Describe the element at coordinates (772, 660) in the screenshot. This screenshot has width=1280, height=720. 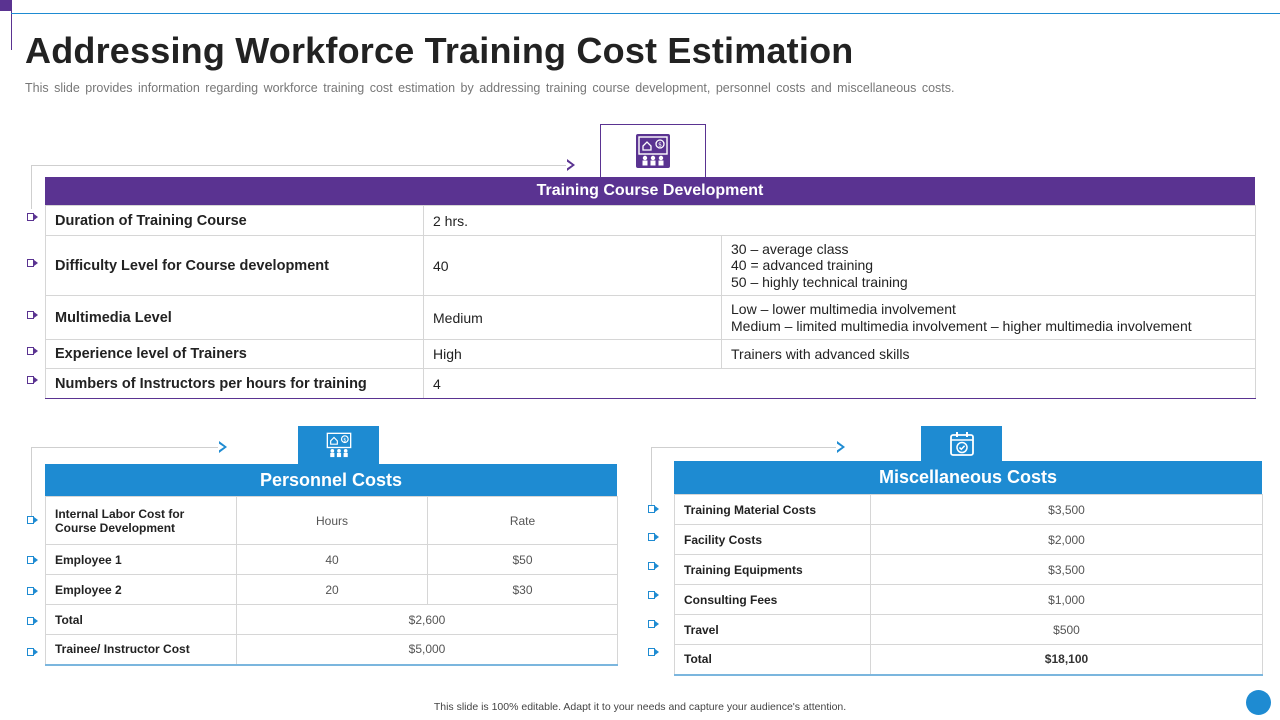
I see `misc-total-label: Total` at that location.